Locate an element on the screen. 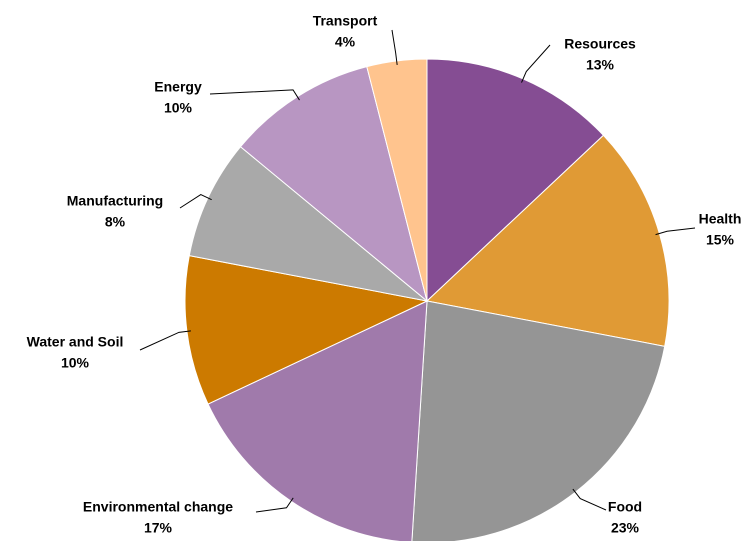  slice-label: Environmental change is located at coordinates (158, 507).